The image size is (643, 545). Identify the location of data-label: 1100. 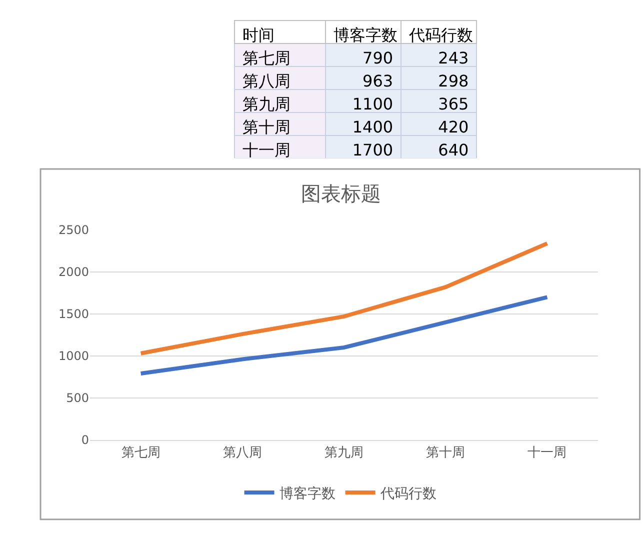
(373, 104).